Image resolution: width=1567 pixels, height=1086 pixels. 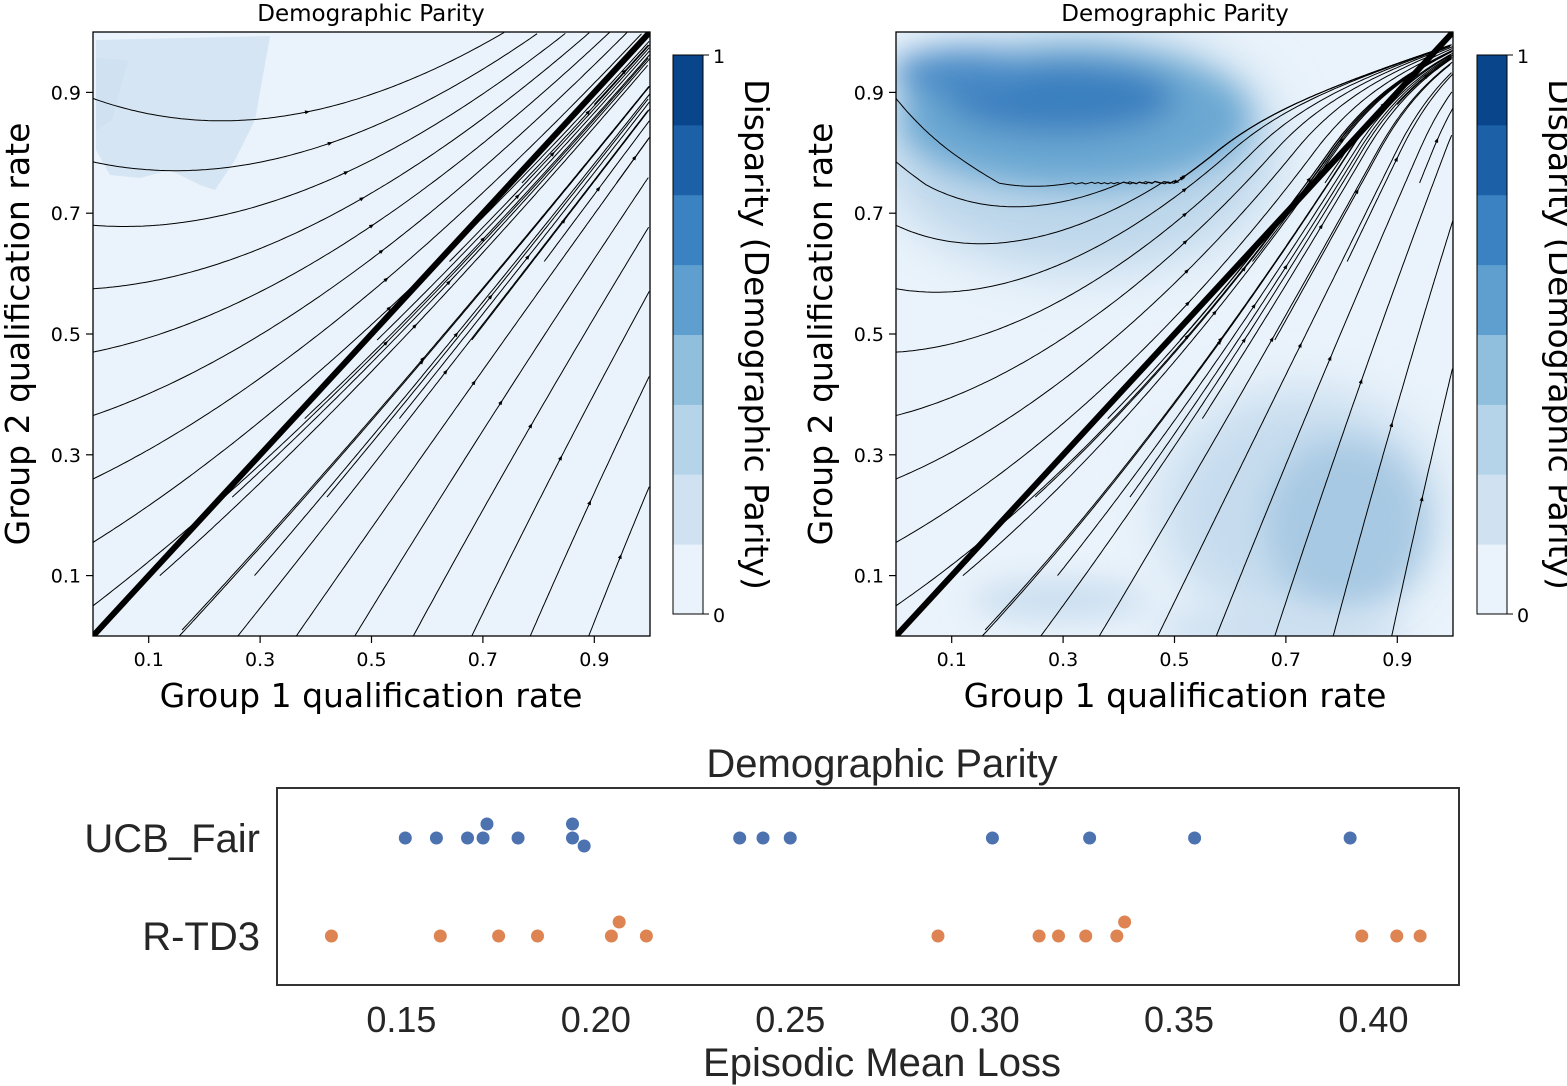 I want to click on left-colorbar: 1 0 Disparity (Demographic Parity), so click(x=724, y=336).